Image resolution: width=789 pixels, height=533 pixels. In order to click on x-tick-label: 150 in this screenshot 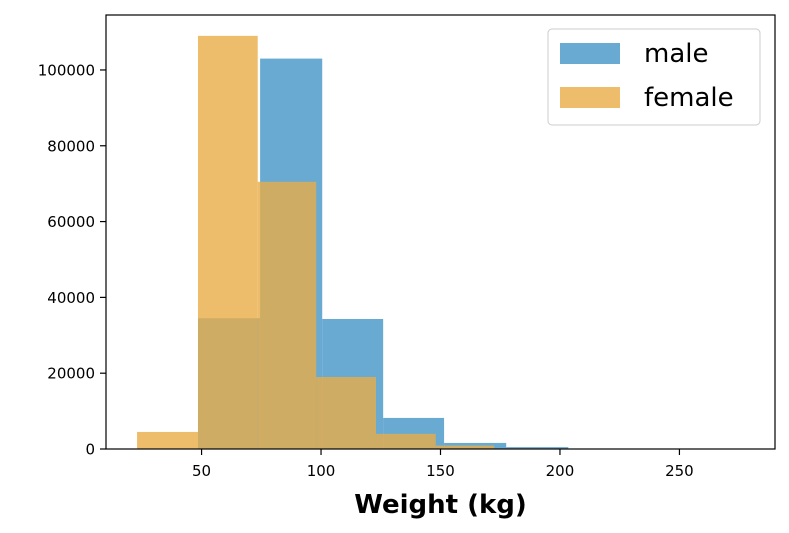, I will do `click(440, 471)`.